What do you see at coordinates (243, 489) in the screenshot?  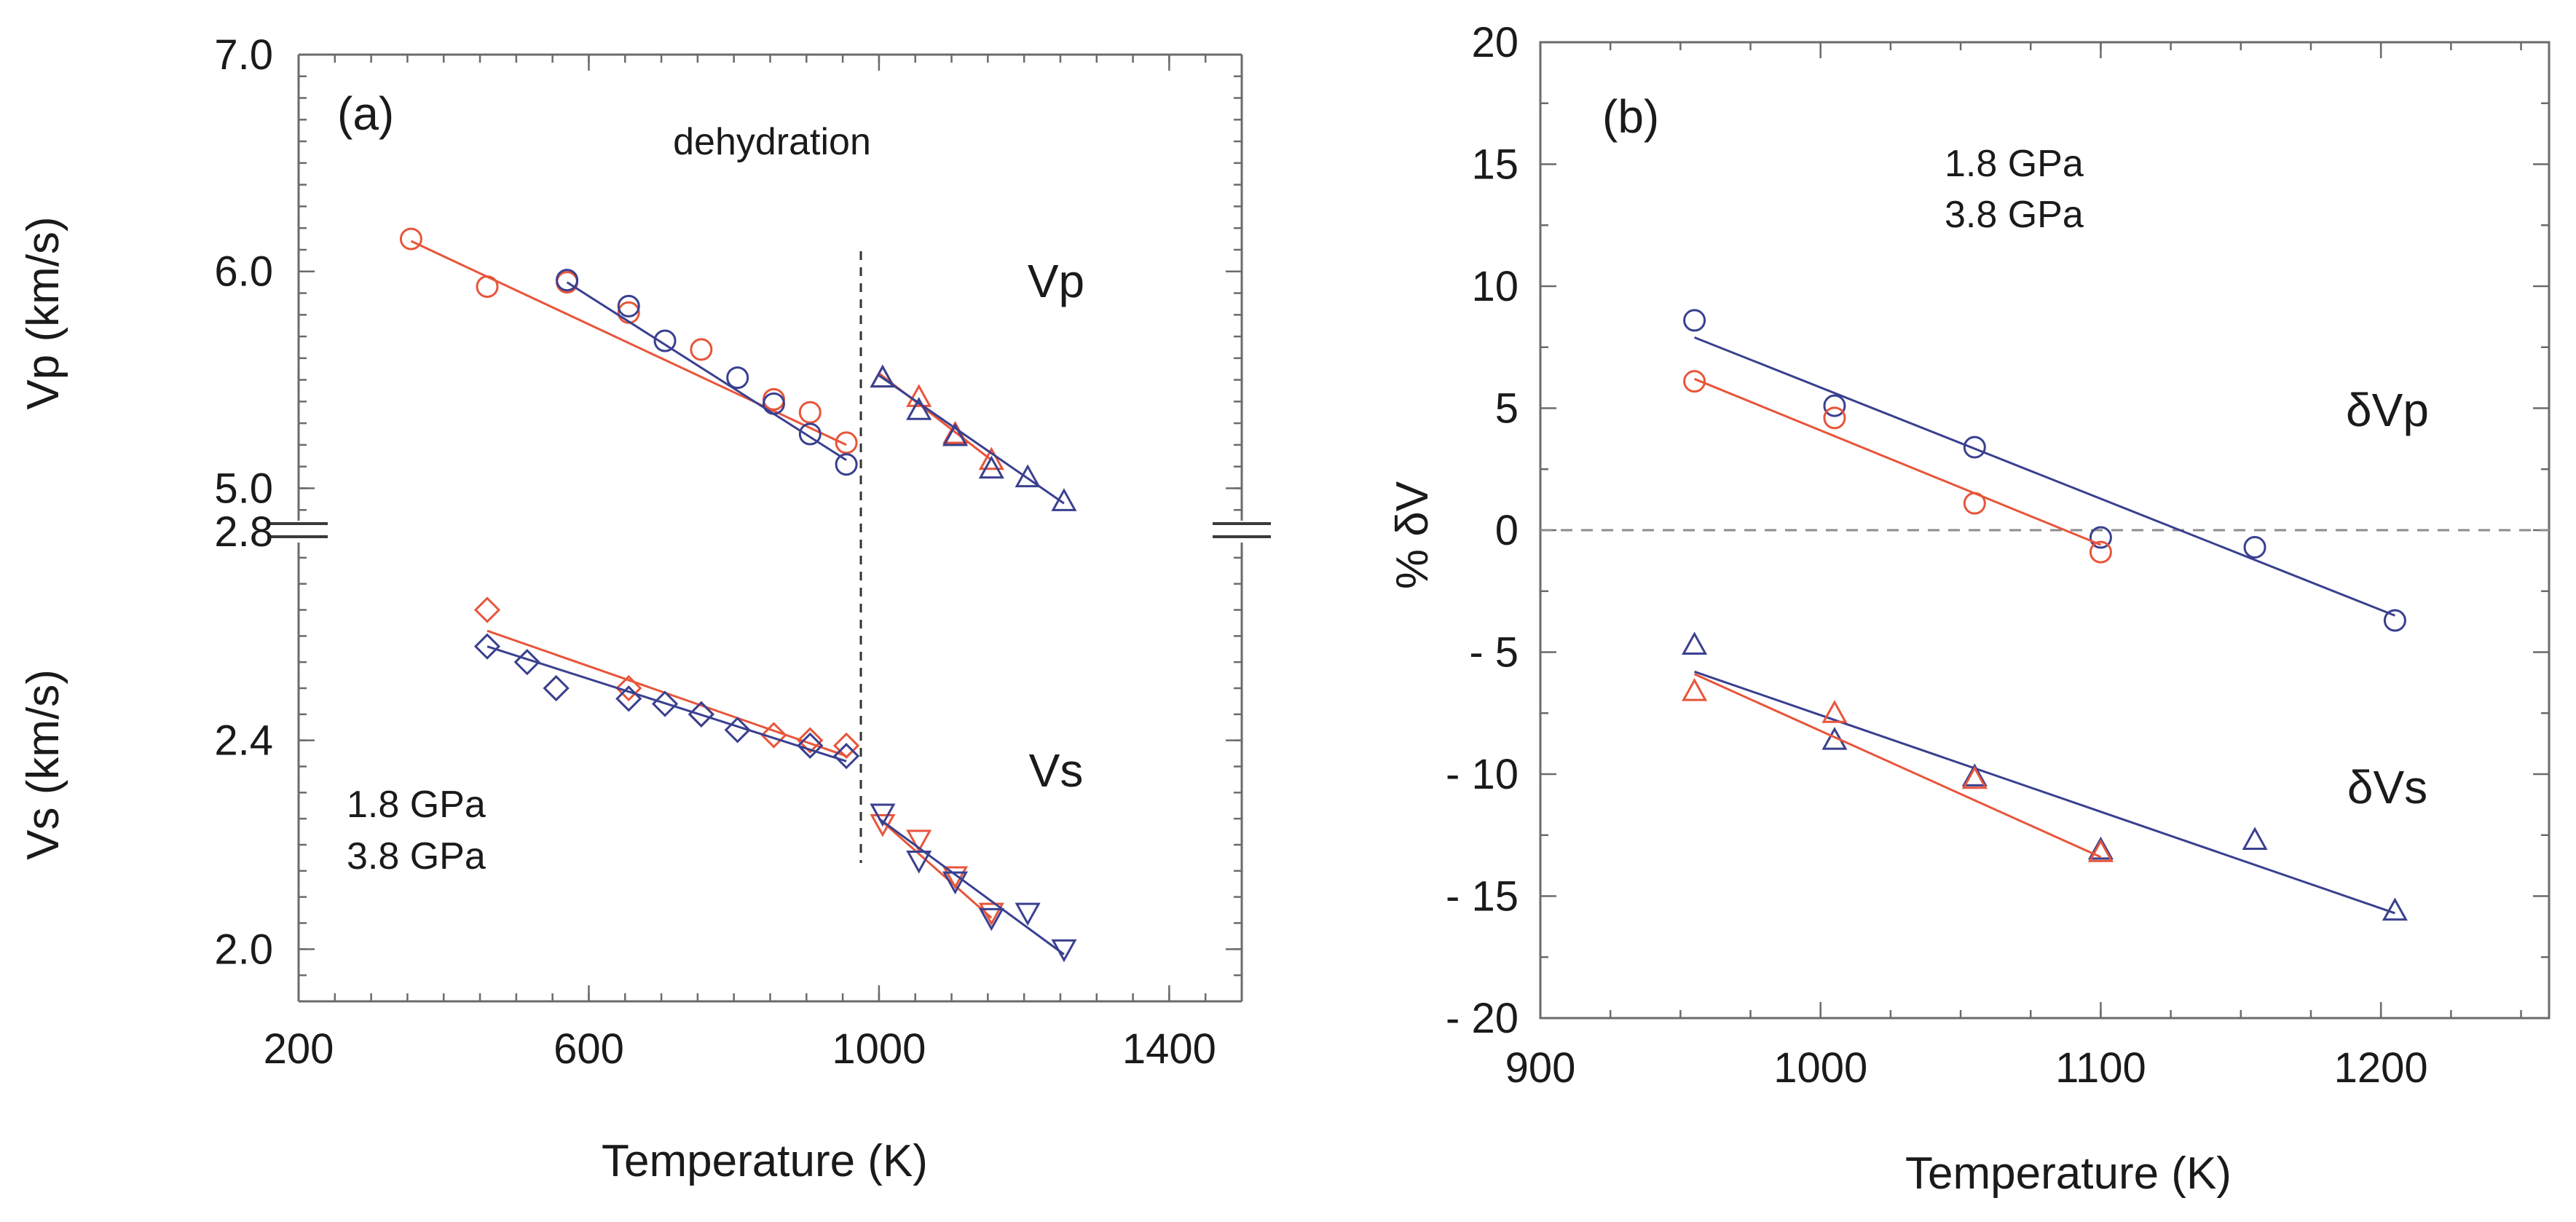 I see `y-tick-label: 5.0` at bounding box center [243, 489].